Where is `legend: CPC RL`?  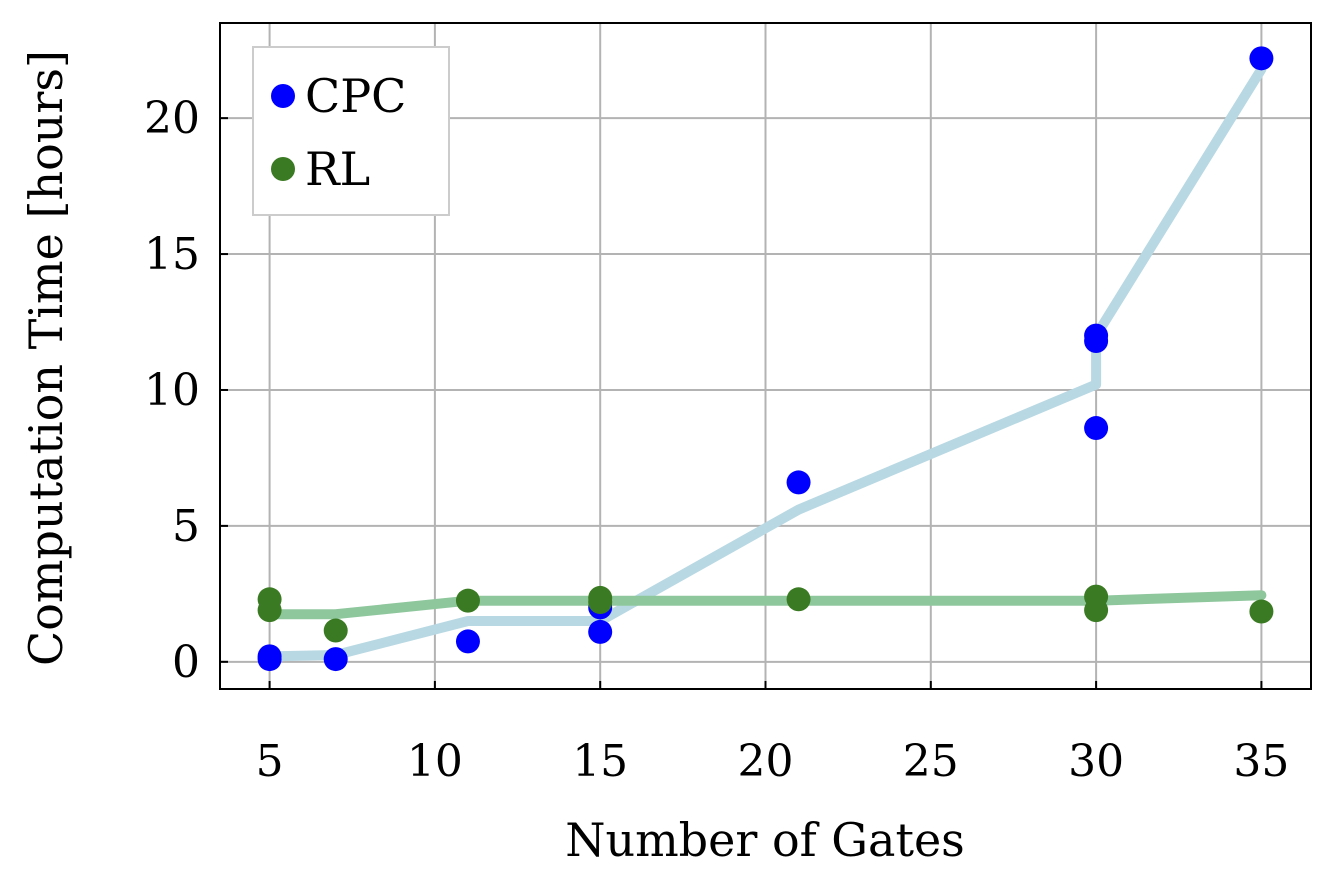
legend: CPC RL is located at coordinates (351, 131).